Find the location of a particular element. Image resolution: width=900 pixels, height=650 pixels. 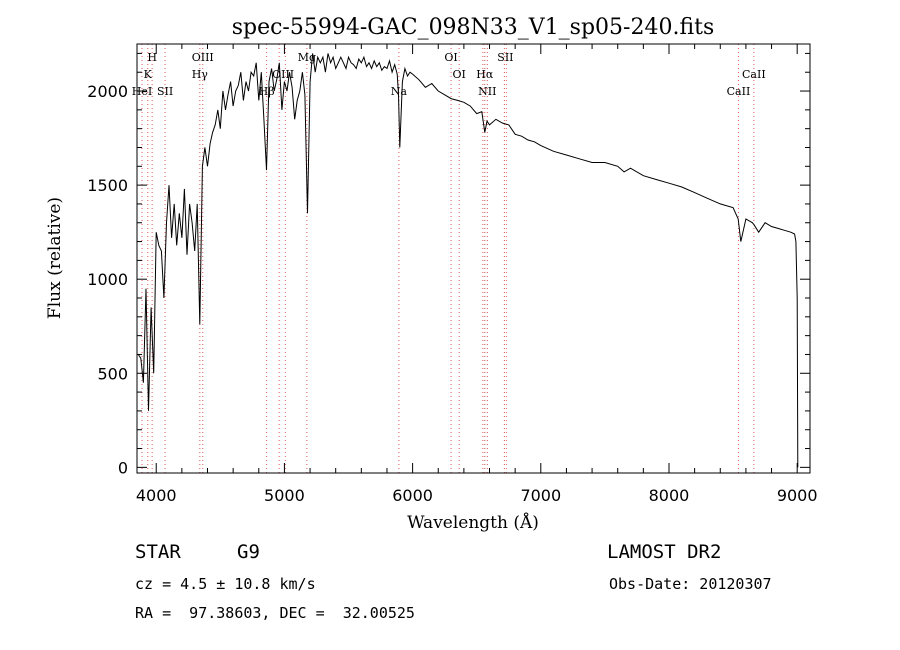

x-tick-label: 4000 is located at coordinates (156, 495).